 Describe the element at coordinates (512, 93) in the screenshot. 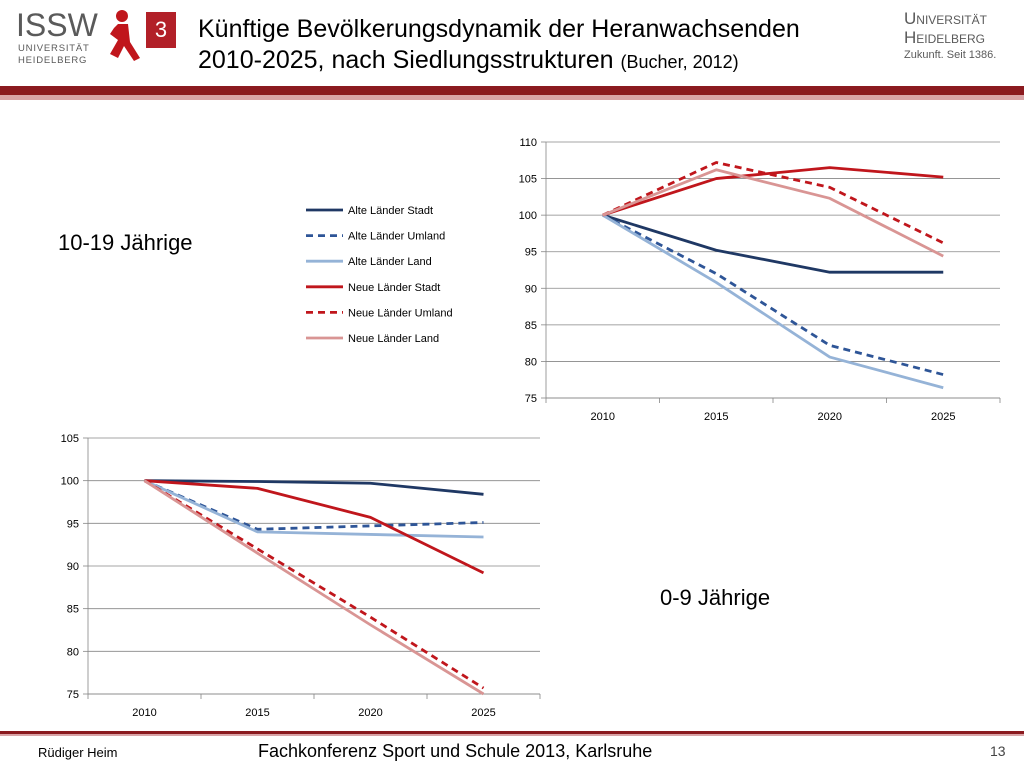

I see `header-divider` at that location.